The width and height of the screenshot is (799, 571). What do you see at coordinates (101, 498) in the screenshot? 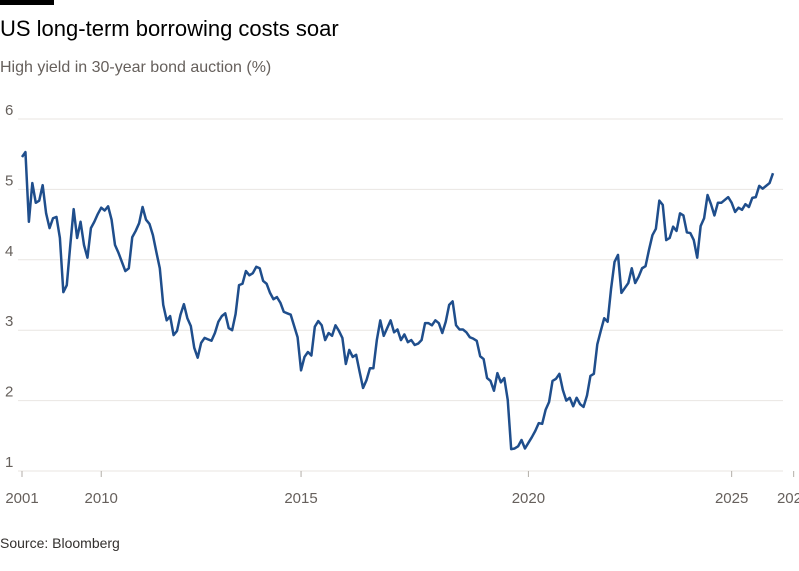
I see `x-tick-label: 2010` at bounding box center [101, 498].